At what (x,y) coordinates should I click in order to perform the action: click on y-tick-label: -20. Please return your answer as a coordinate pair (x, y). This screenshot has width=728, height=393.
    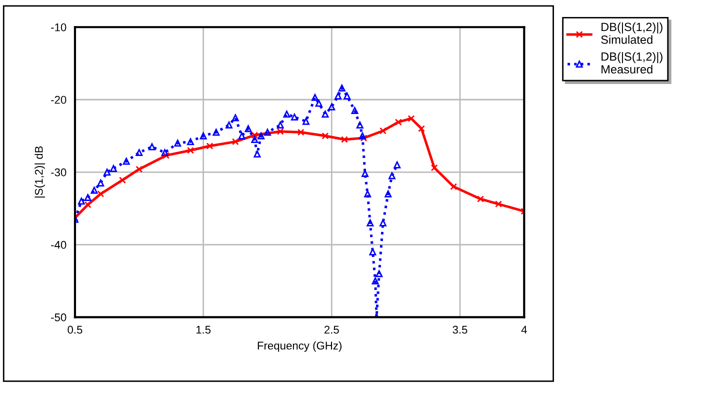
    Looking at the image, I should click on (58, 100).